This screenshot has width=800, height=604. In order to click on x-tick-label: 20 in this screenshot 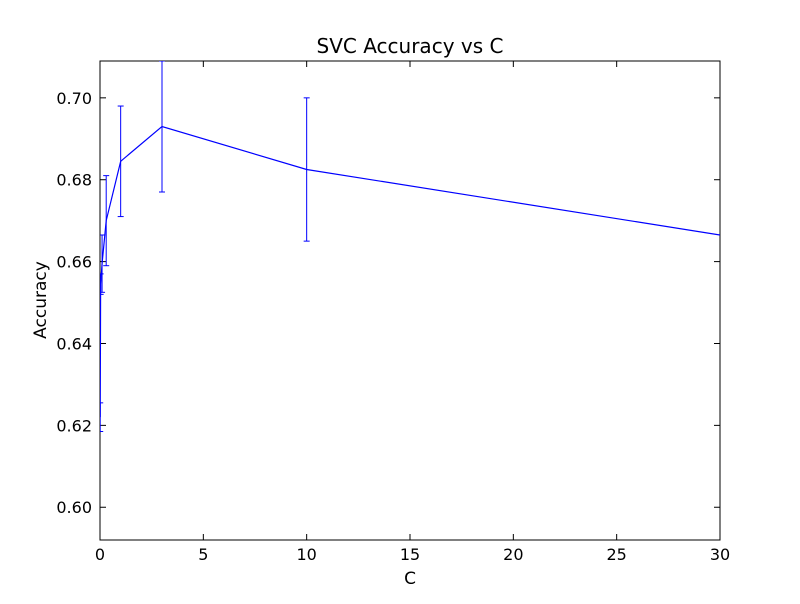, I will do `click(513, 554)`.